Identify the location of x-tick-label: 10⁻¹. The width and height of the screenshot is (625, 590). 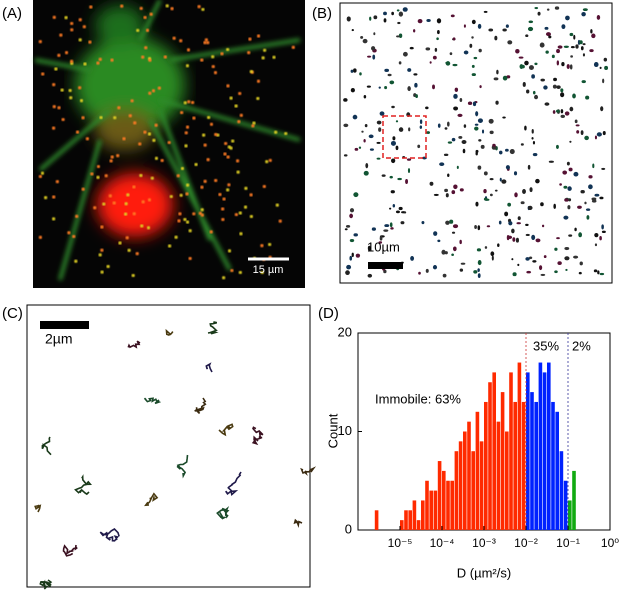
(568, 543).